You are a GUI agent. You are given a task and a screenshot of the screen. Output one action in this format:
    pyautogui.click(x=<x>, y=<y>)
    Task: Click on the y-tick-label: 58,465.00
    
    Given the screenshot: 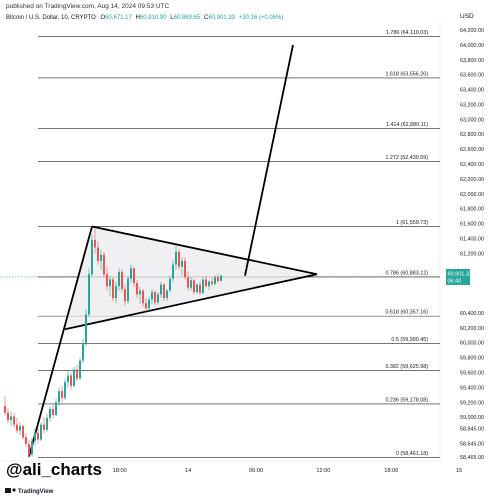 What is the action you would take?
    pyautogui.click(x=472, y=458)
    